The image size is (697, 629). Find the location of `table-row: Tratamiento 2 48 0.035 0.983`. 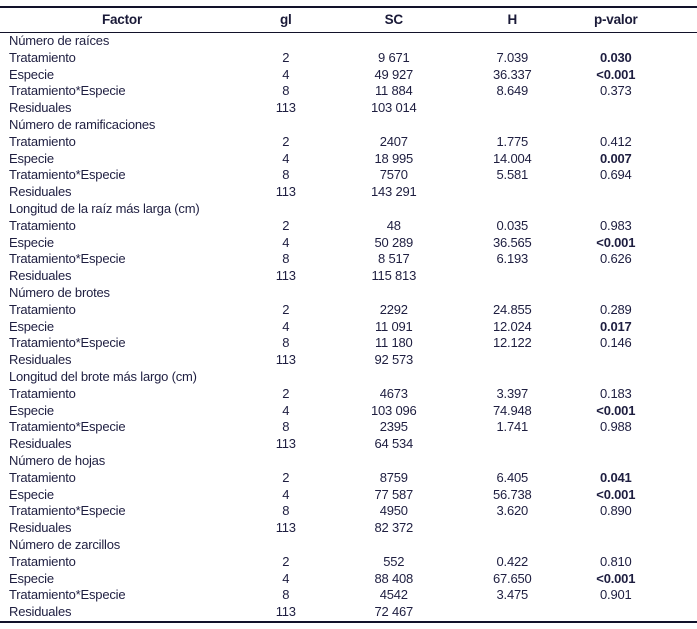

table-row: Tratamiento 2 48 0.035 0.983 is located at coordinates (348, 226).